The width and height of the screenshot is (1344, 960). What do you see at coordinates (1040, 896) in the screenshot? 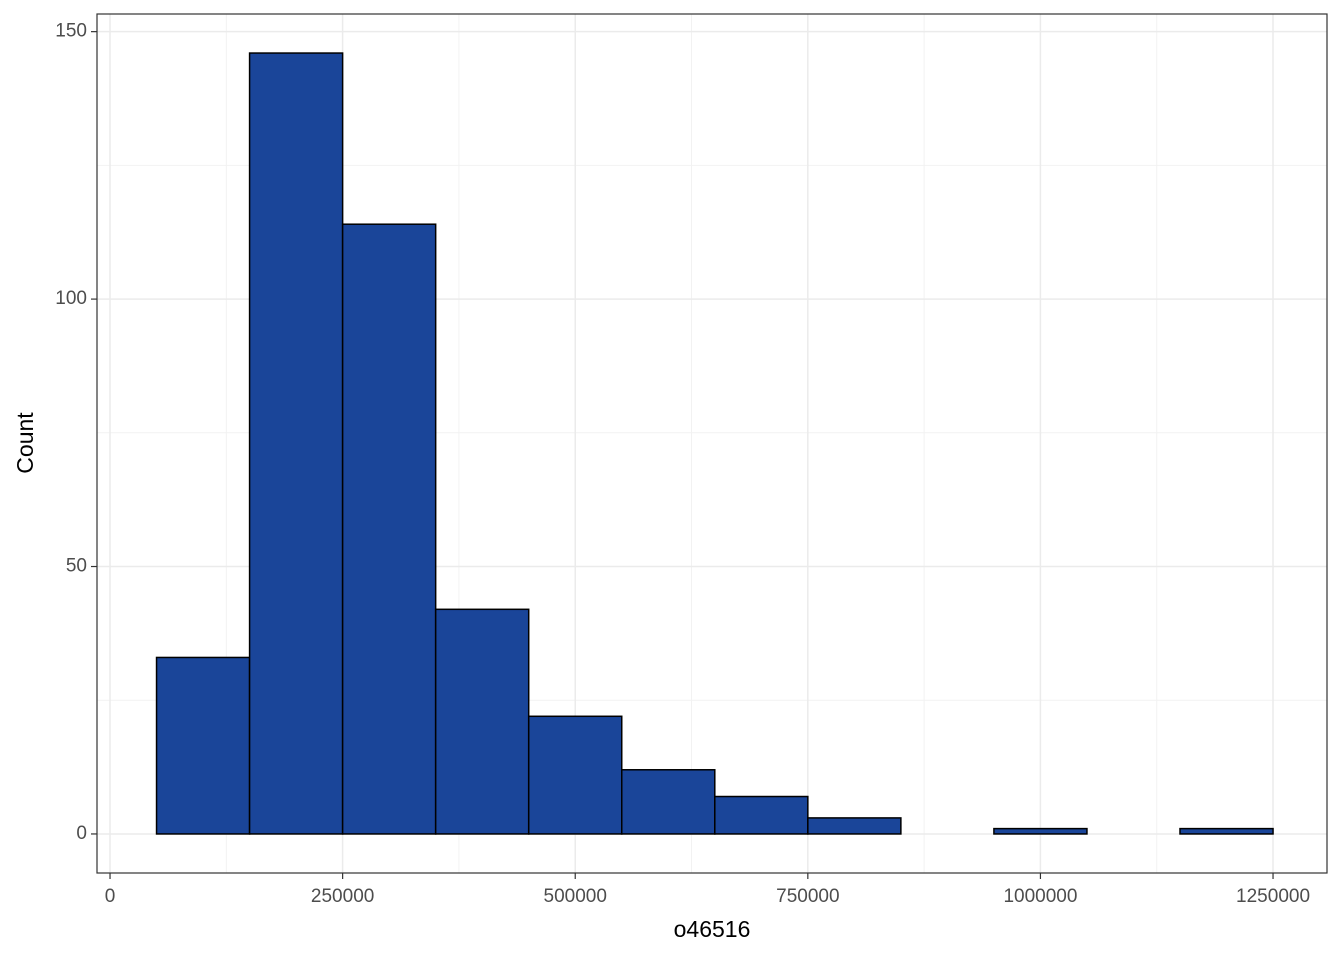
I see `x-tick-label: 1000000` at bounding box center [1040, 896].